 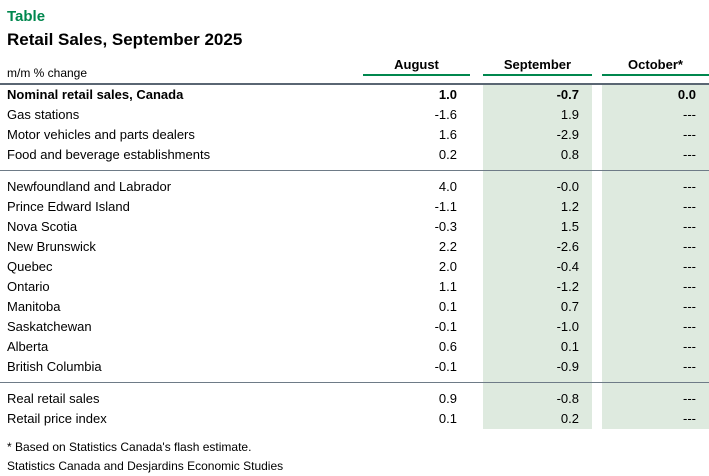 I want to click on cell-september: 1.2, so click(x=569, y=206).